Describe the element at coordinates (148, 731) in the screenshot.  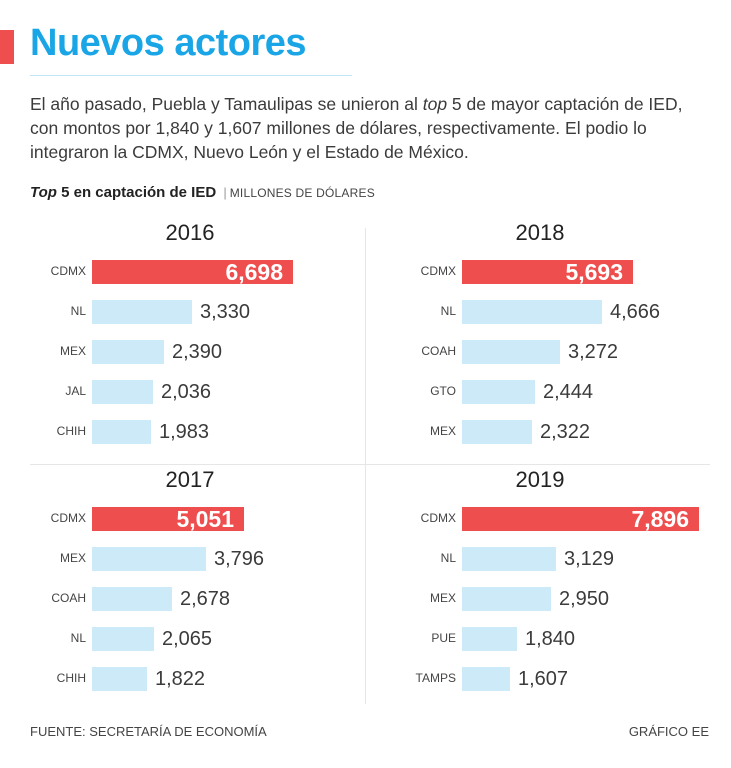
I see `source-note: FUENTE: SECRETARÍA DE ECONOMÍA` at that location.